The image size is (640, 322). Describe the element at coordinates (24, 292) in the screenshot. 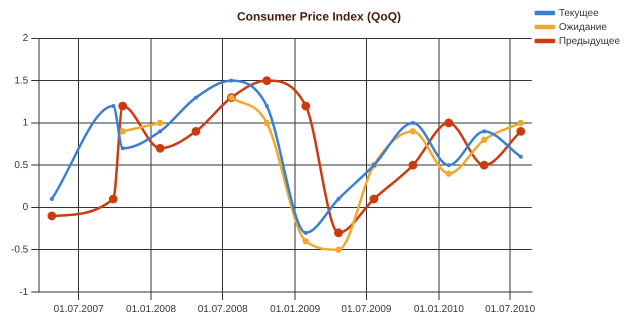

I see `y-tick-label: -1` at that location.